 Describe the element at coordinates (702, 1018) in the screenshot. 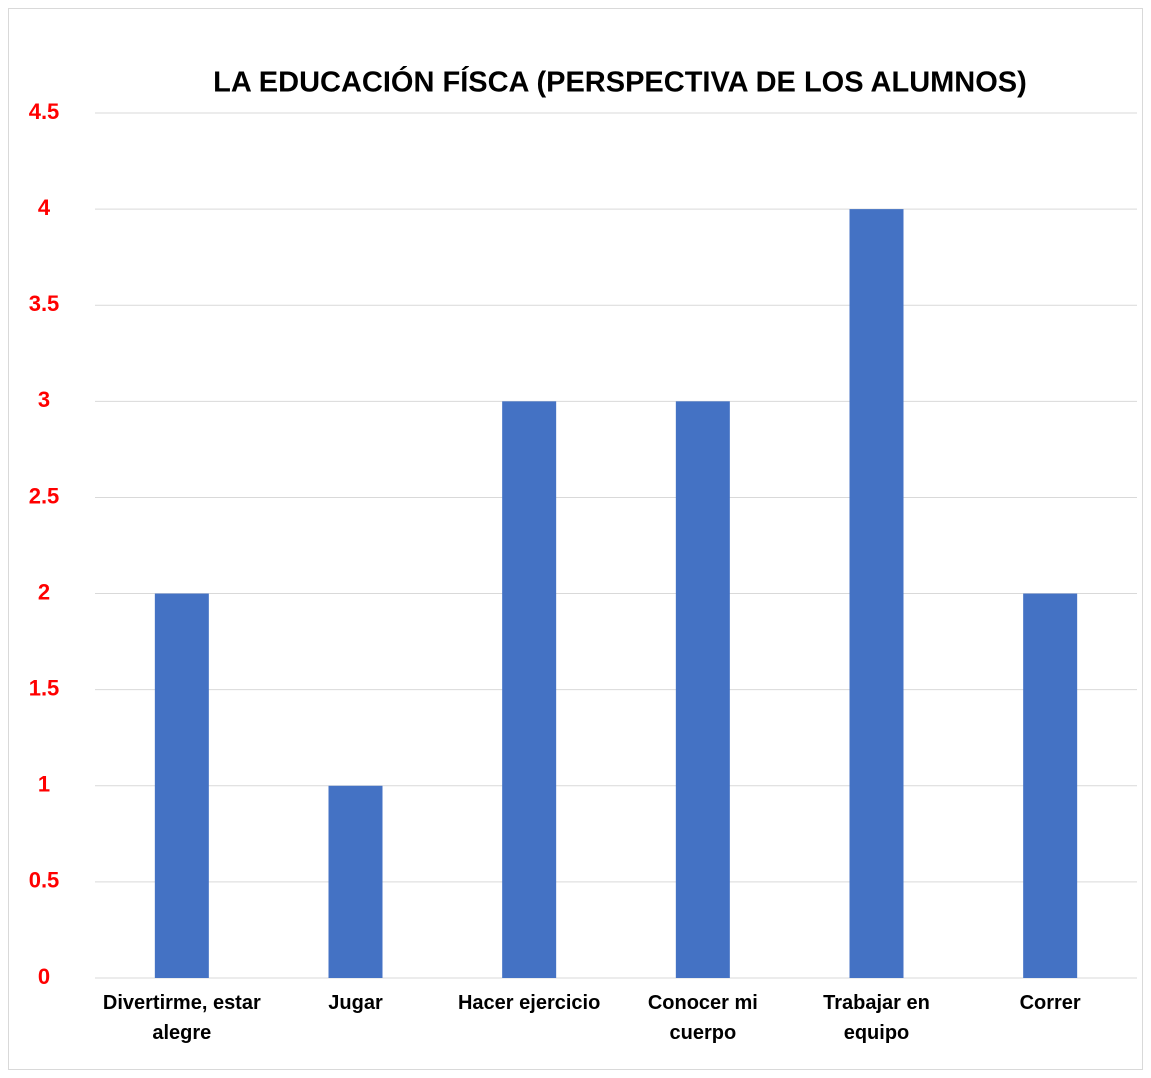

I see `x-tick-label: Conocer mi cuerpo` at that location.